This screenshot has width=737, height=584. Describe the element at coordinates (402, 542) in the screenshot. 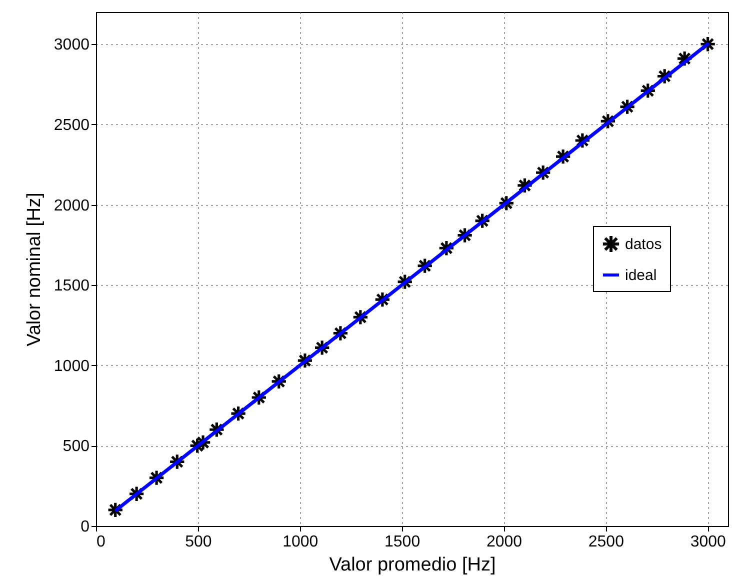

I see `x-tick-label: 1500` at that location.